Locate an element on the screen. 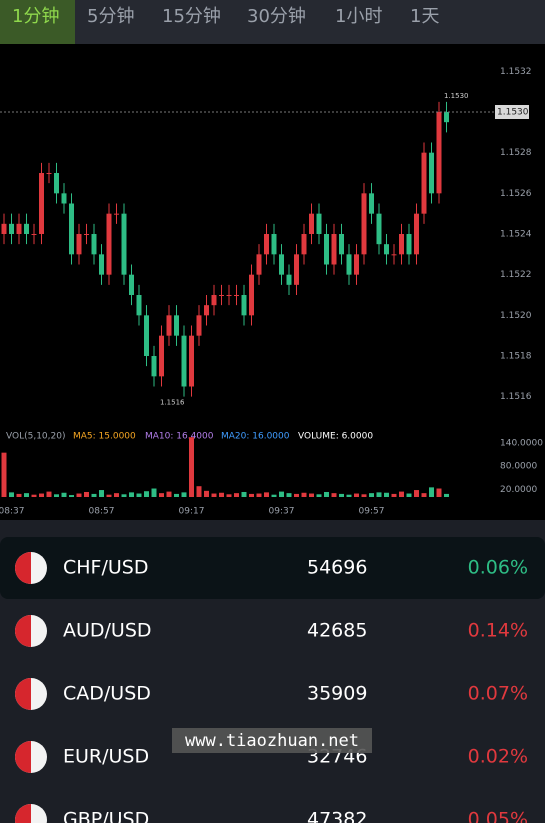 Image resolution: width=545 pixels, height=823 pixels. x-tick-label: 09:57 is located at coordinates (372, 512).